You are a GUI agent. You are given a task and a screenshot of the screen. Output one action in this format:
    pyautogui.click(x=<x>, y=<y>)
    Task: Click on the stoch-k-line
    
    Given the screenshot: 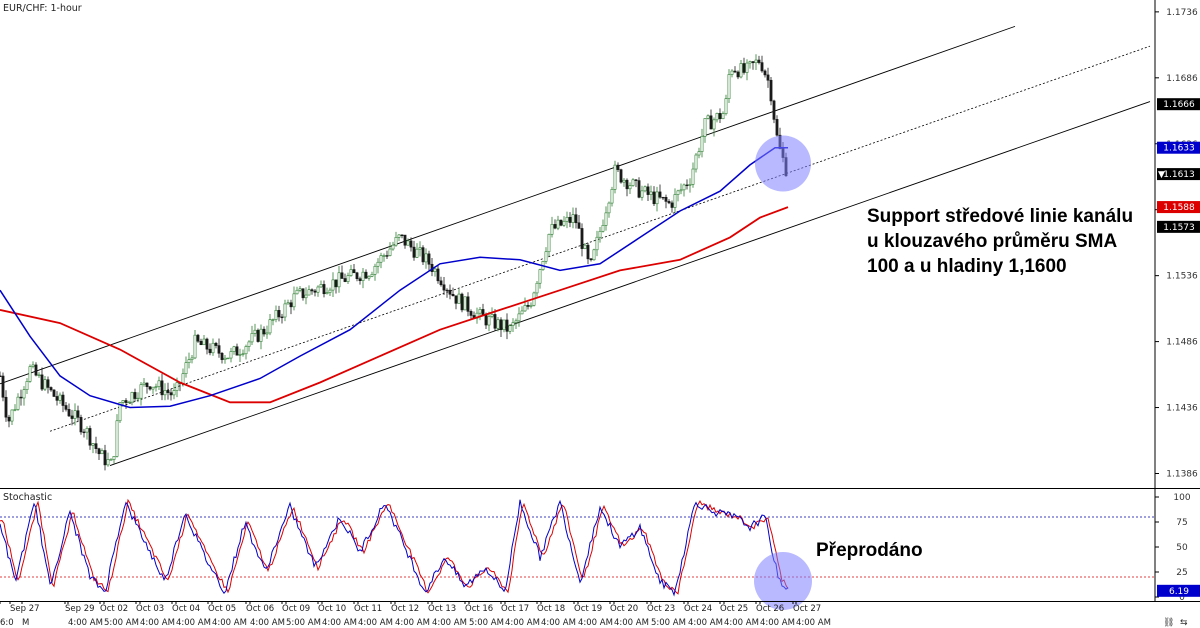 What is the action you would take?
    pyautogui.click(x=394, y=548)
    